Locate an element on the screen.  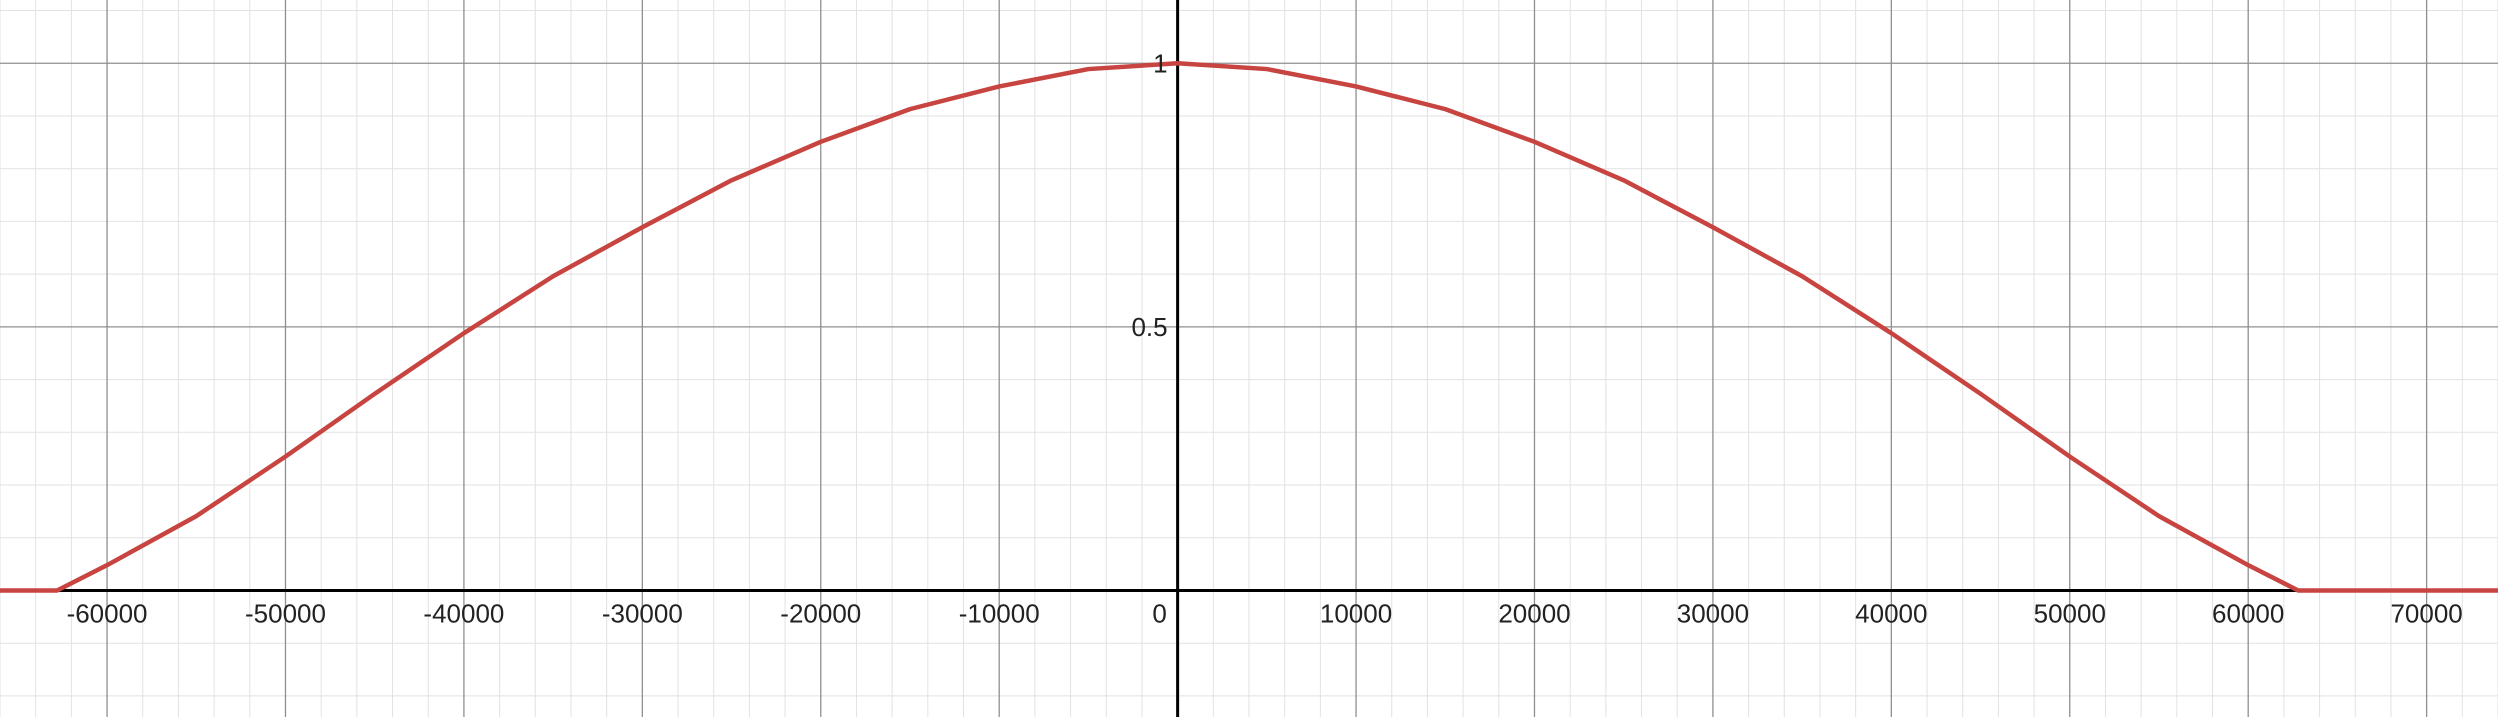
y-tick-label: 0.5 is located at coordinates (1149, 327).